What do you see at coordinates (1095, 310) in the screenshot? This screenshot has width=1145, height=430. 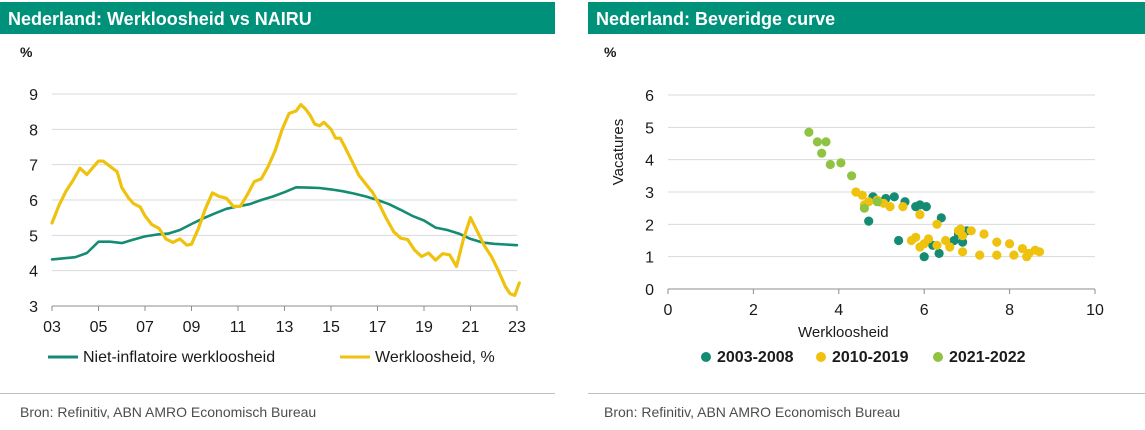 I see `x-tick-label: 10` at bounding box center [1095, 310].